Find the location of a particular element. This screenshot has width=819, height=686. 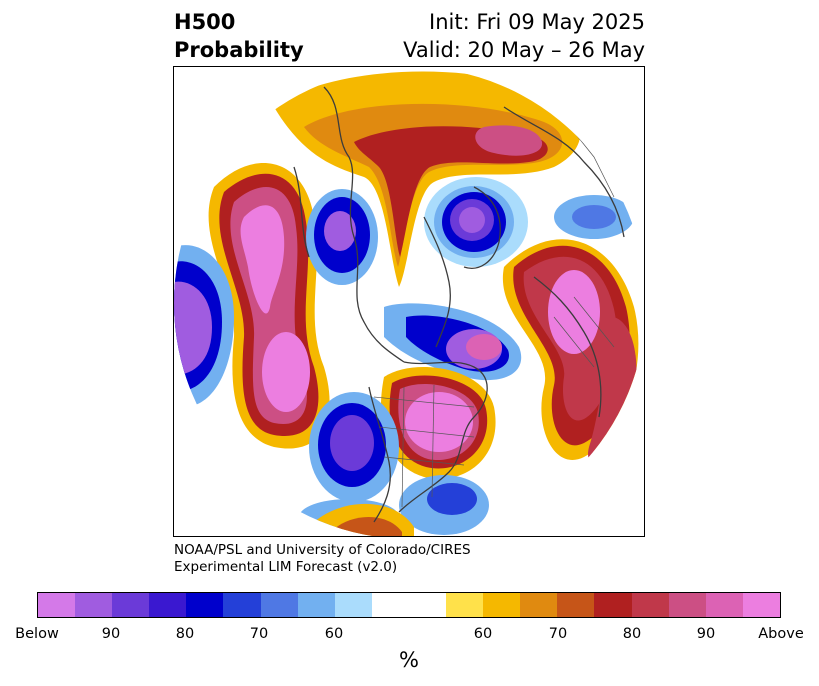

colorbar is located at coordinates (409, 605).